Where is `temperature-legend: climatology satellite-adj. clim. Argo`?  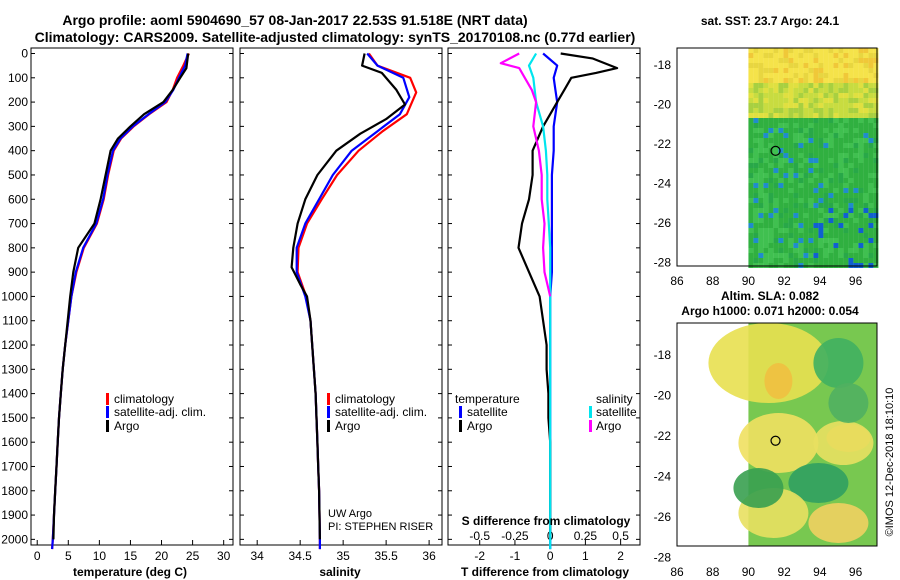 temperature-legend: climatology satellite-adj. clim. Argo is located at coordinates (156, 412).